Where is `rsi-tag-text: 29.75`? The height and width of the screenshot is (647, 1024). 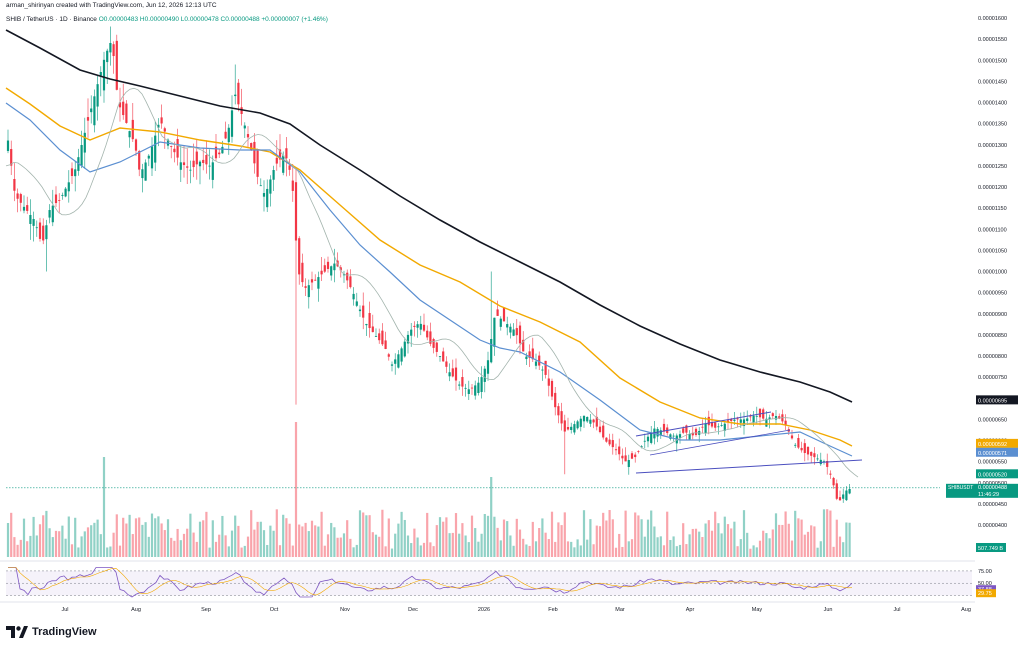
rsi-tag-text: 29.75 is located at coordinates (985, 594).